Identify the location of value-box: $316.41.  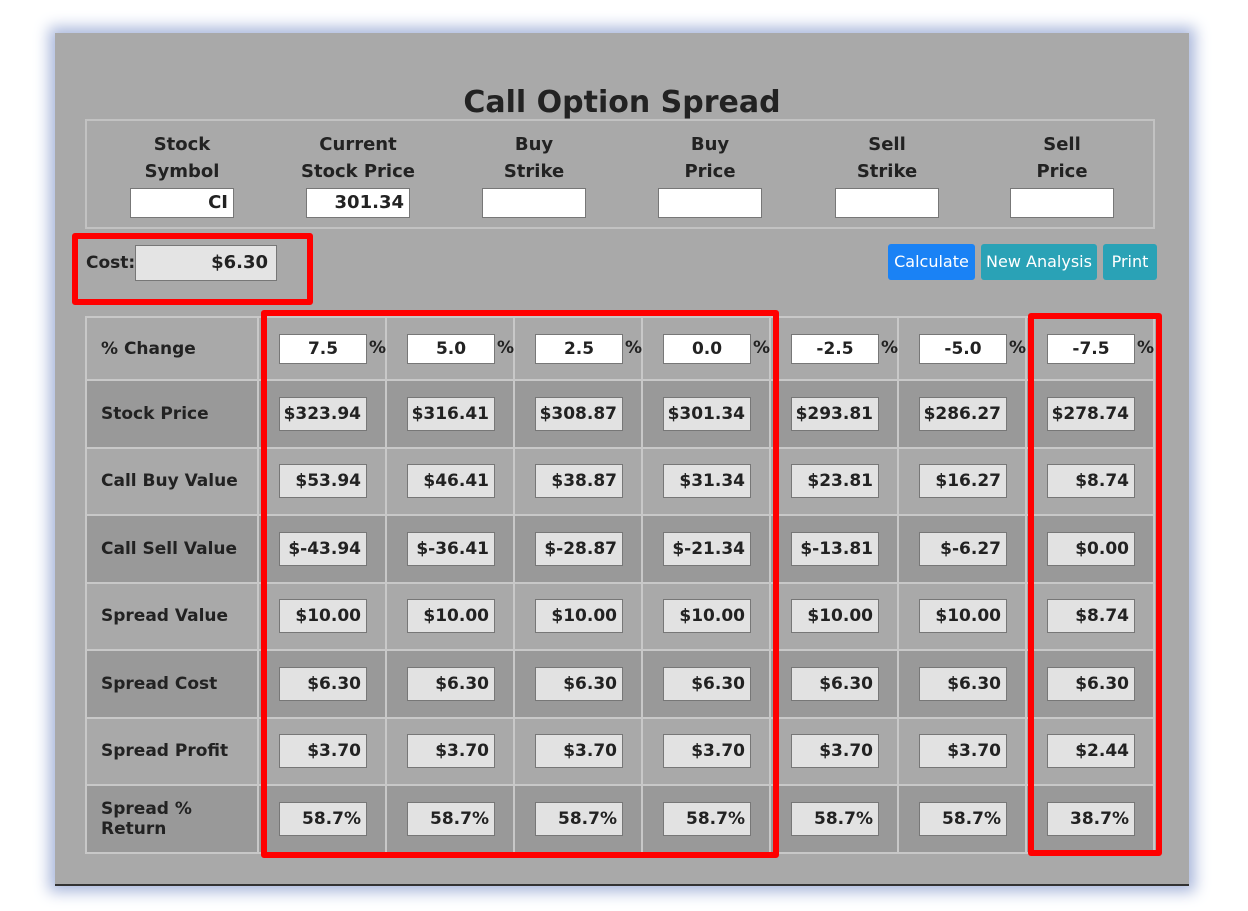
(451, 413).